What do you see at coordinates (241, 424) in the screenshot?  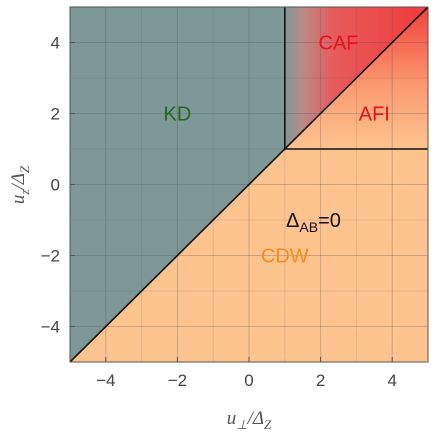 I see `x-axis-title-sub1: ⊥` at bounding box center [241, 424].